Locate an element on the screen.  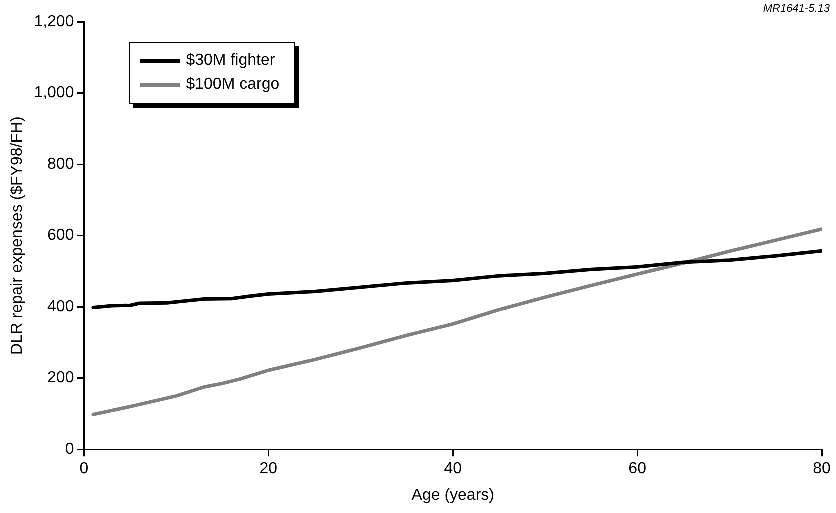
x-tick-label: 60 is located at coordinates (637, 469).